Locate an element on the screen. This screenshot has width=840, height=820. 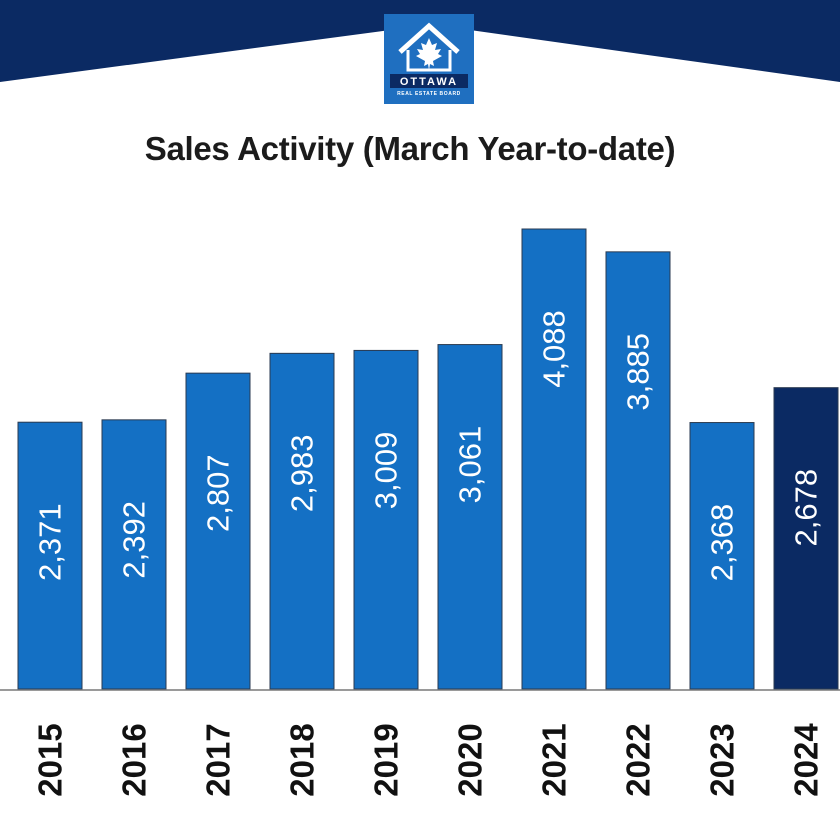
header-banner is located at coordinates (420, 41).